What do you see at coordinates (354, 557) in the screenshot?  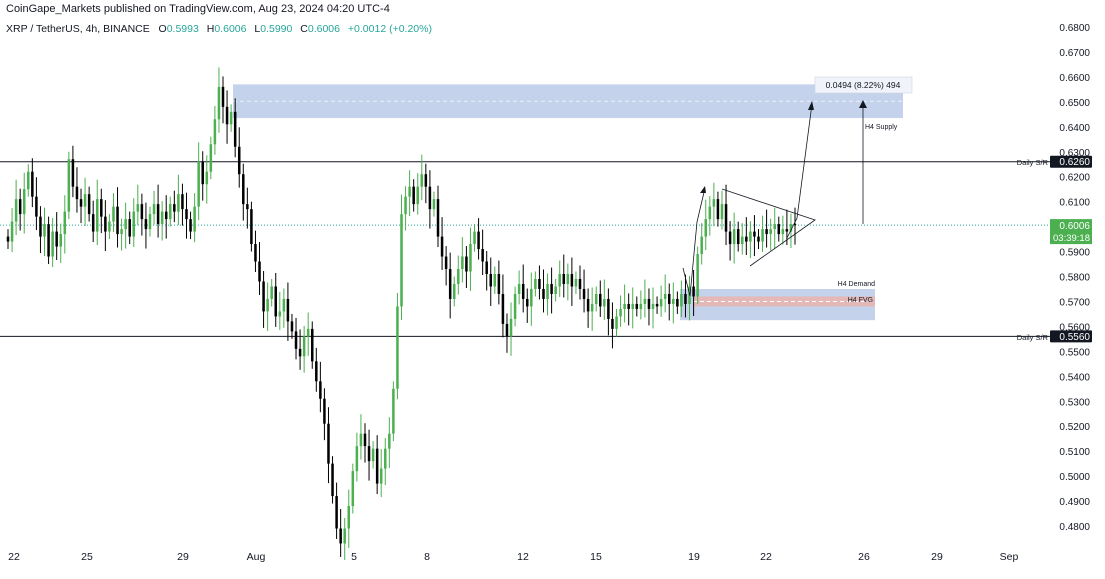 I see `x-tick-label: 5` at bounding box center [354, 557].